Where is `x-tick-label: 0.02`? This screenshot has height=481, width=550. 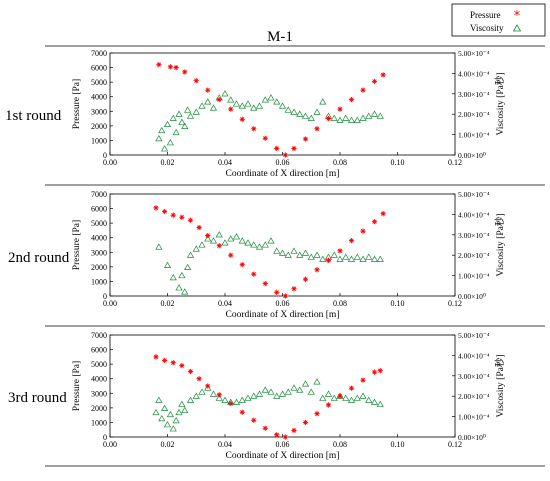 x-tick-label: 0.02 is located at coordinates (168, 162).